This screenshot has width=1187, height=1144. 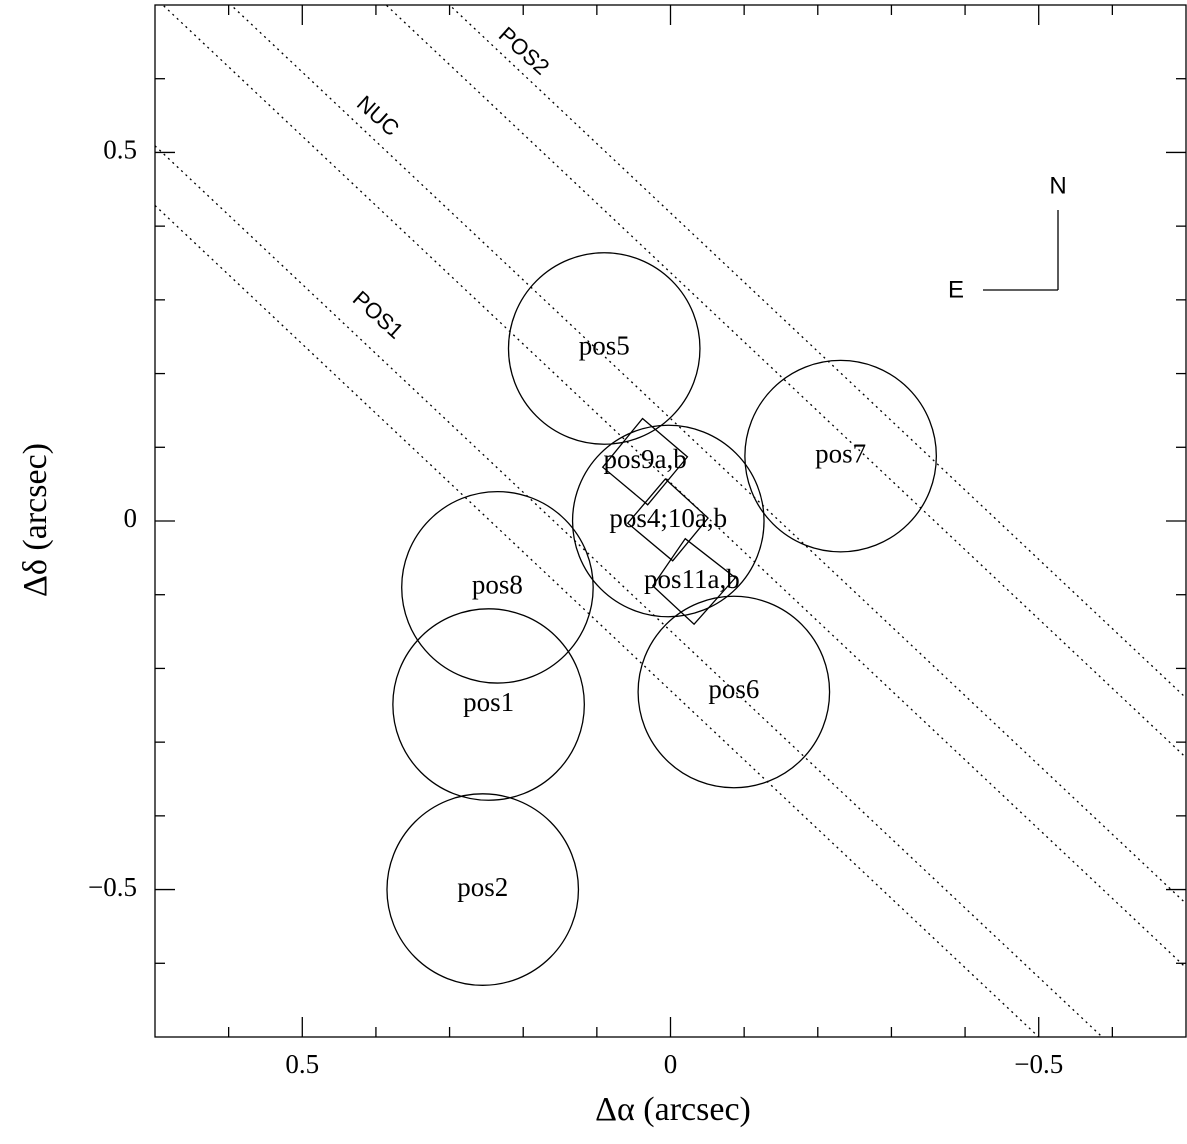 I want to click on x-tick-label: 0, so click(x=671, y=1064).